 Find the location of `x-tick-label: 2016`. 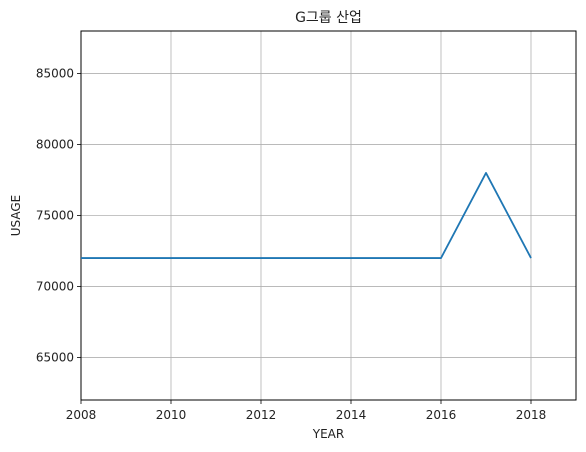

x-tick-label: 2016 is located at coordinates (441, 415).